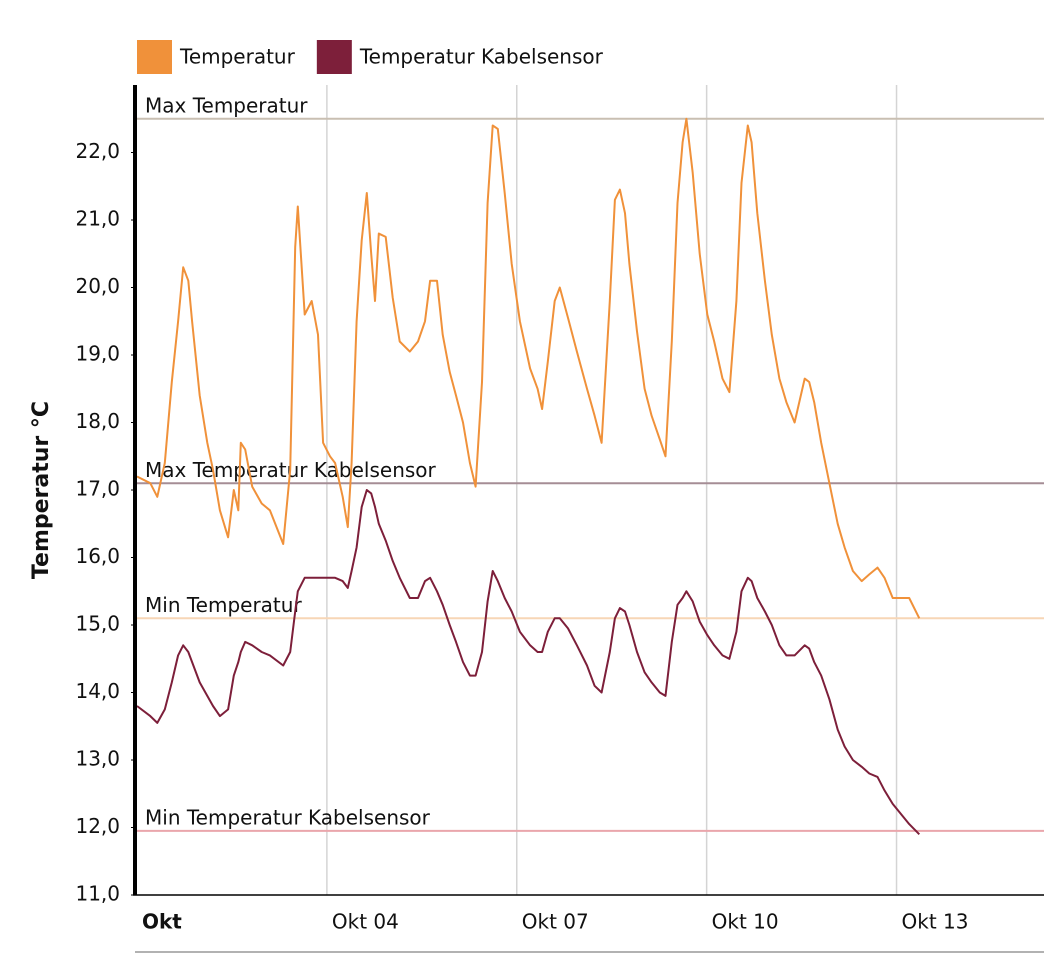 The height and width of the screenshot is (954, 1044). I want to click on y-tick-label: 15,0, so click(97, 624).